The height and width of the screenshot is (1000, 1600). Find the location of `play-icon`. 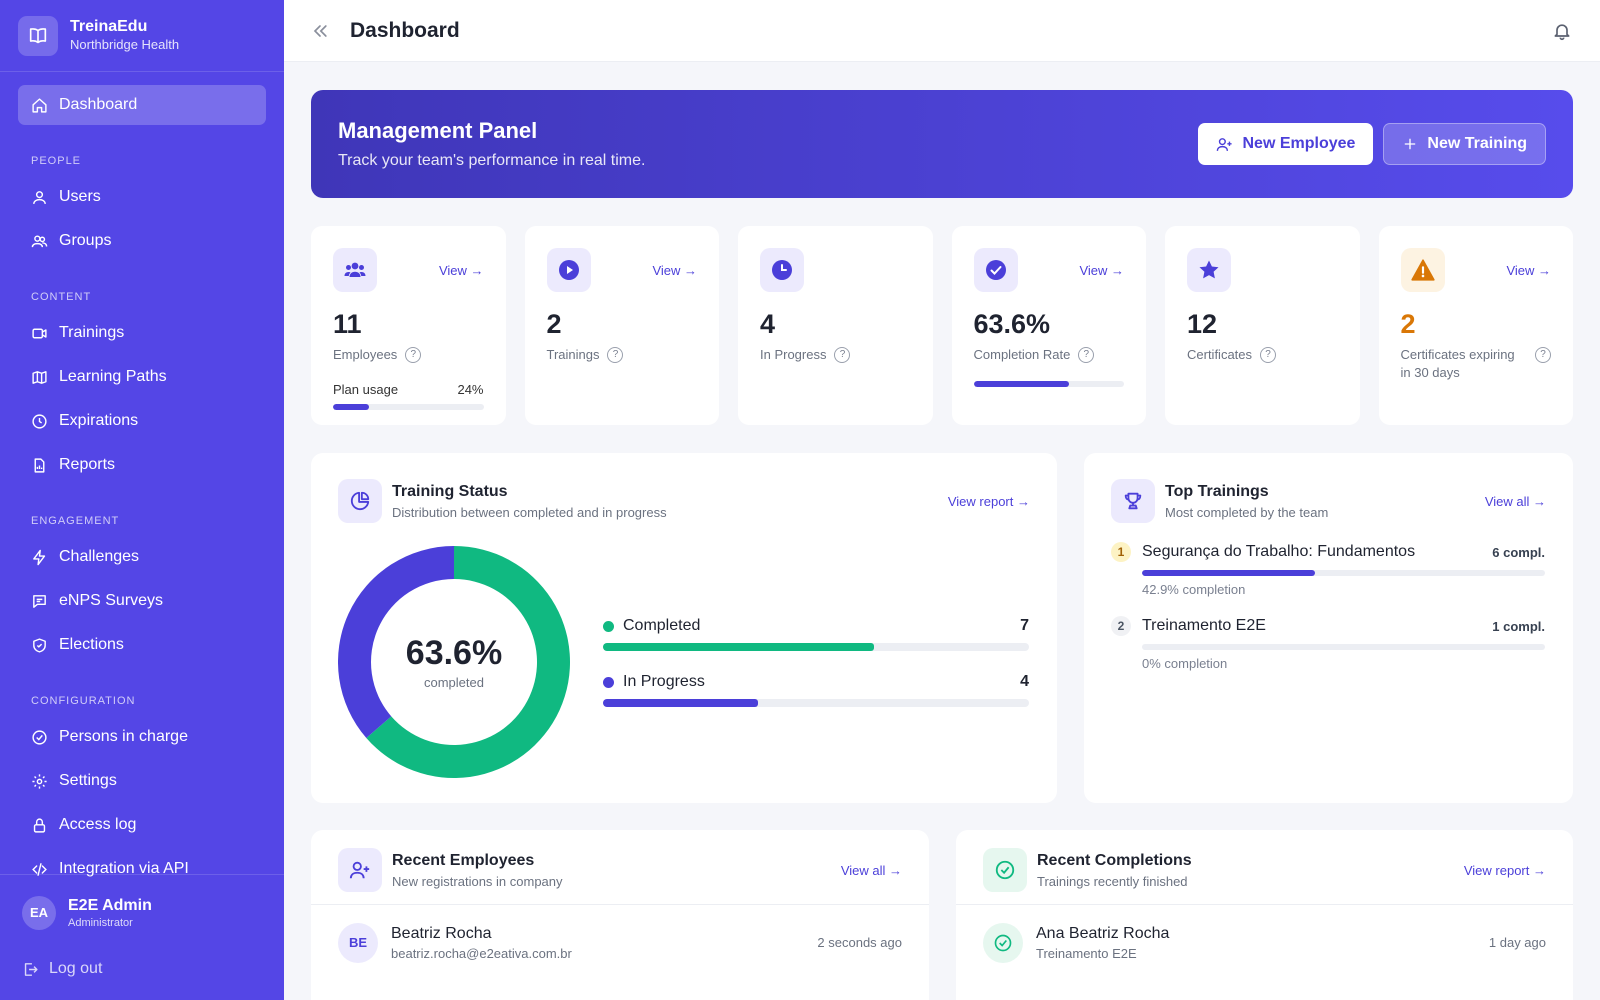

play-icon is located at coordinates (568, 270).